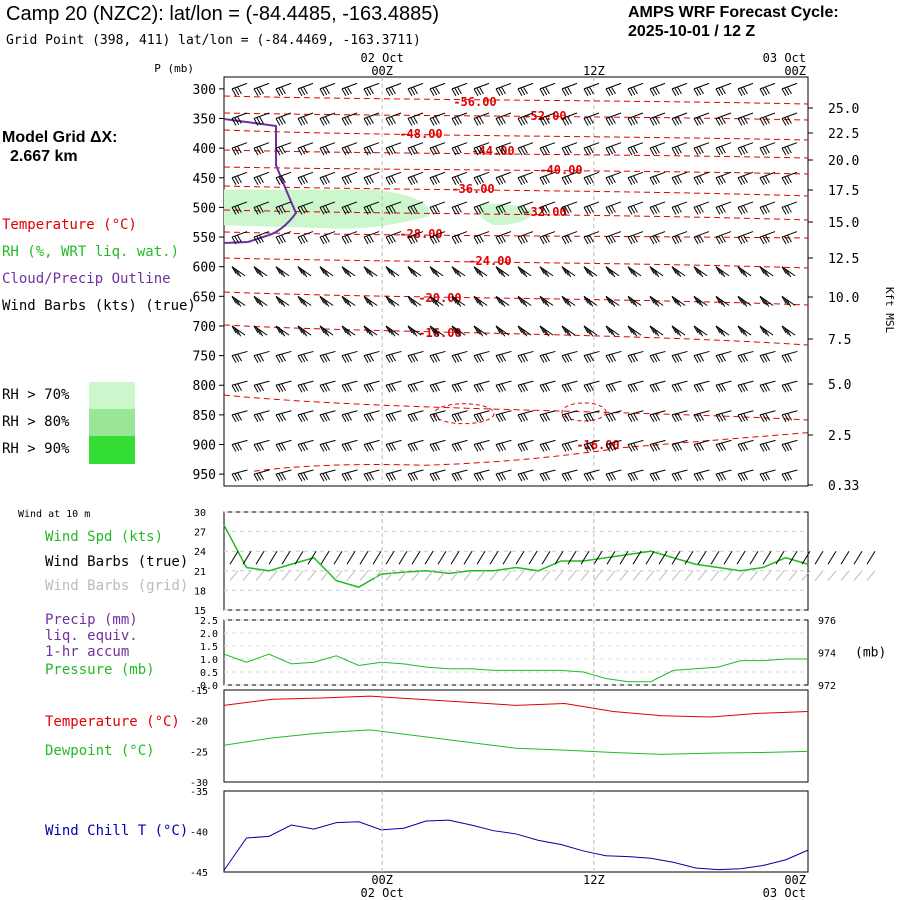 The width and height of the screenshot is (900, 900). I want to click on wind-speed-line, so click(516, 556).